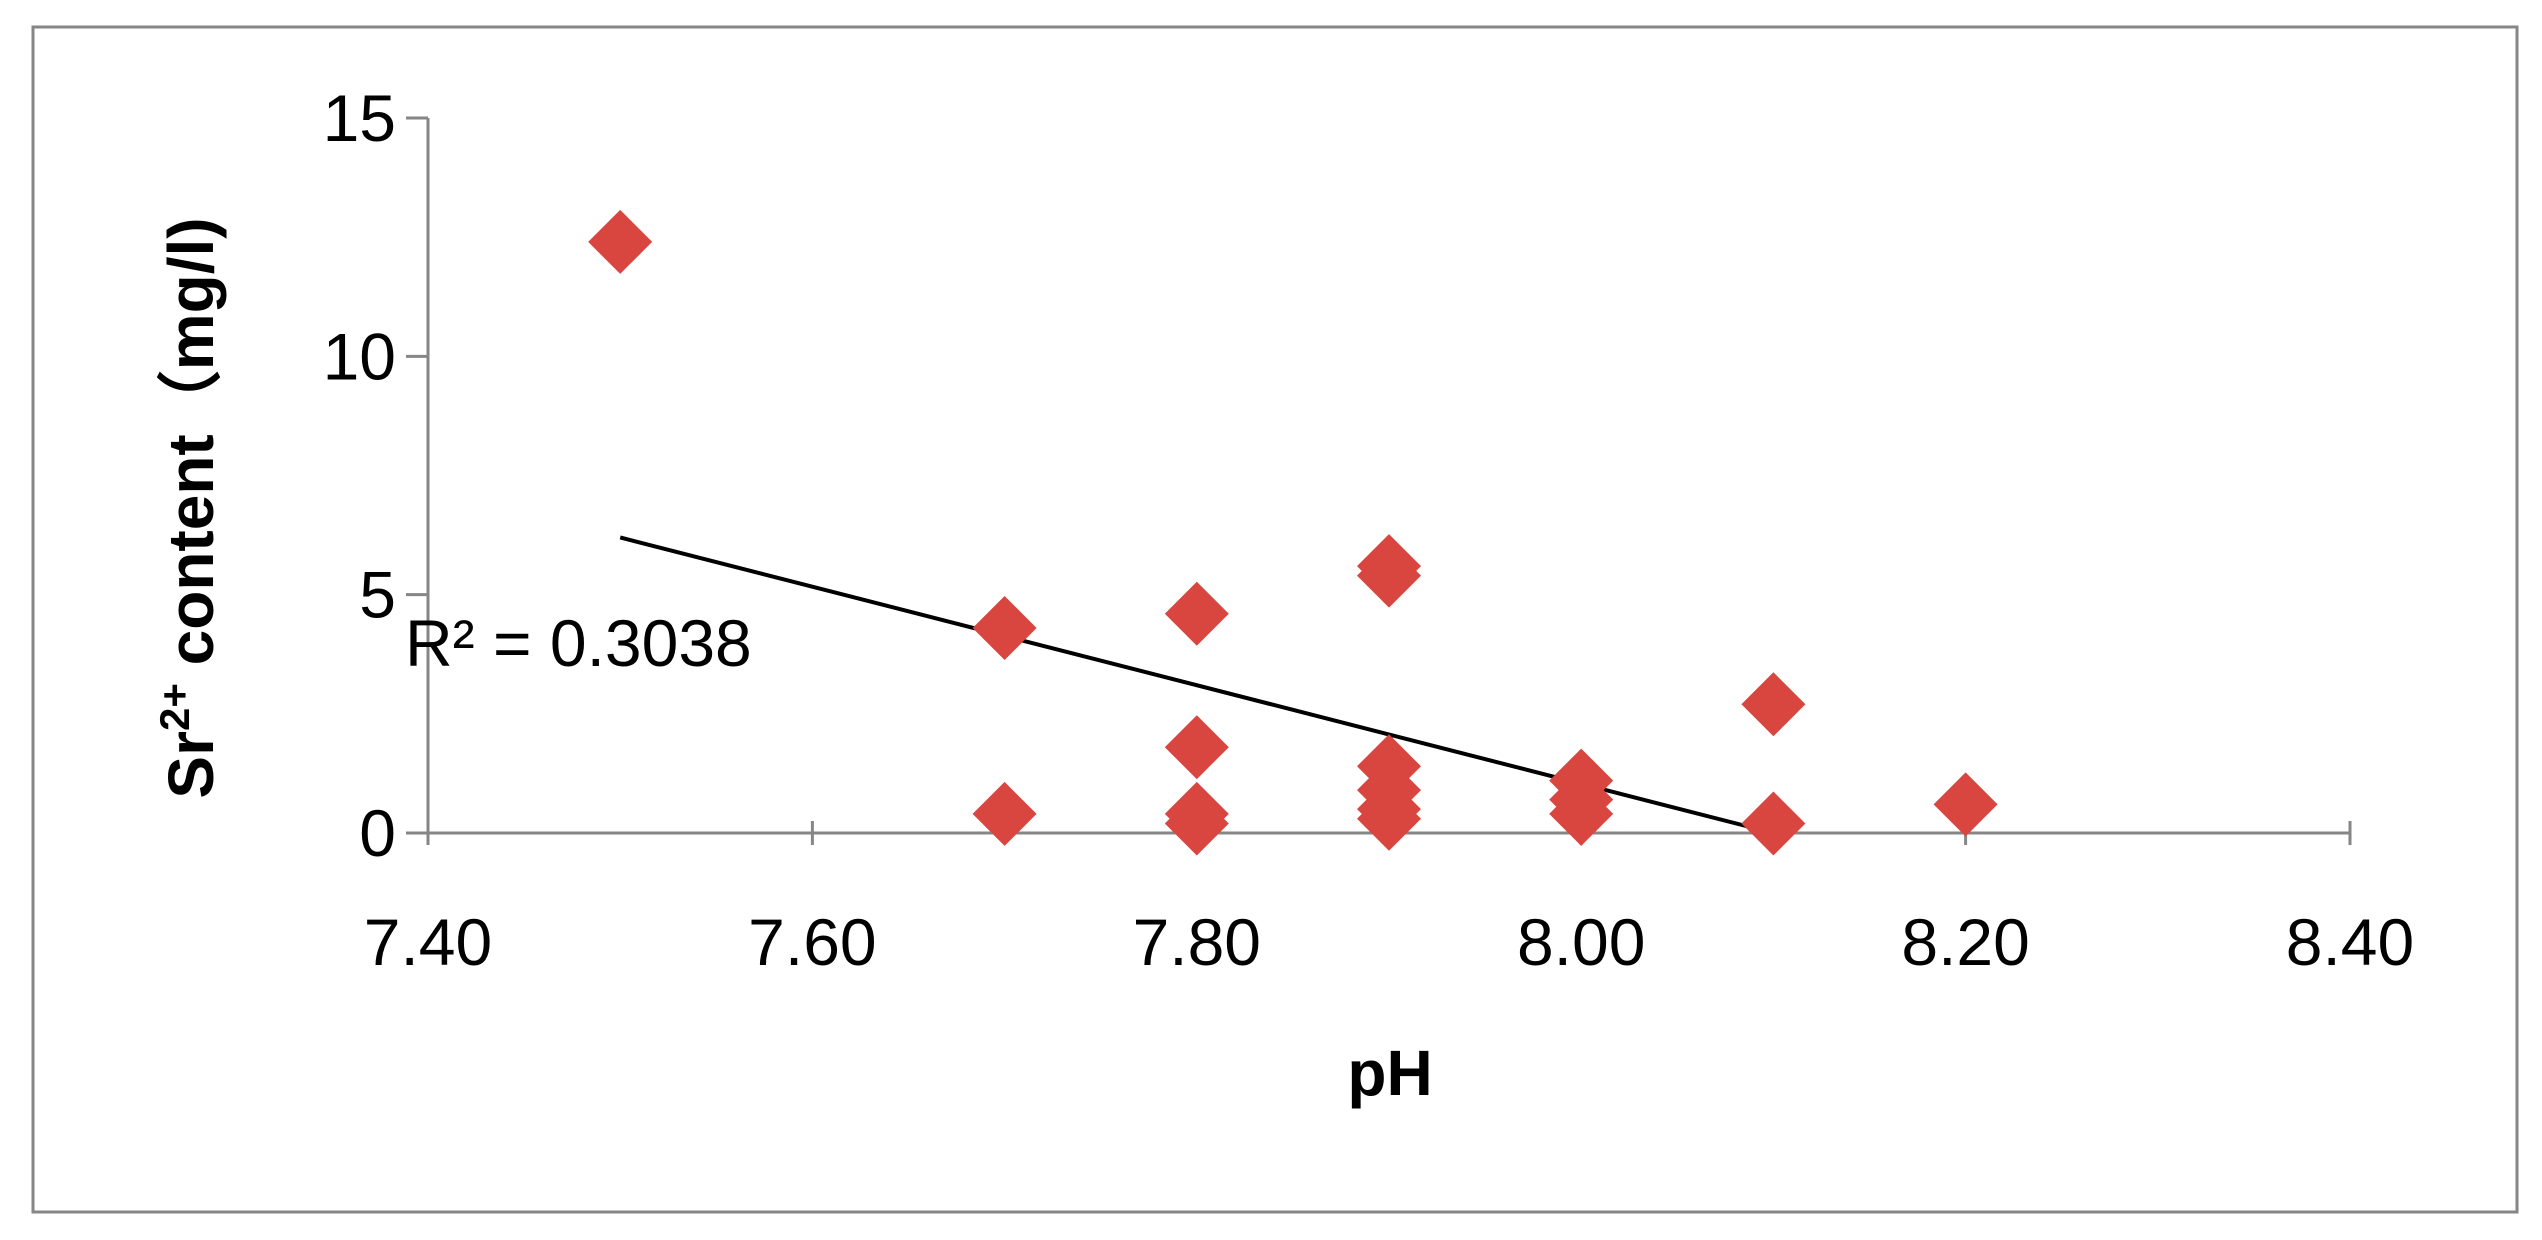 Image resolution: width=2542 pixels, height=1240 pixels. Describe the element at coordinates (1197, 942) in the screenshot. I see `x-tick-label: 7.80` at that location.